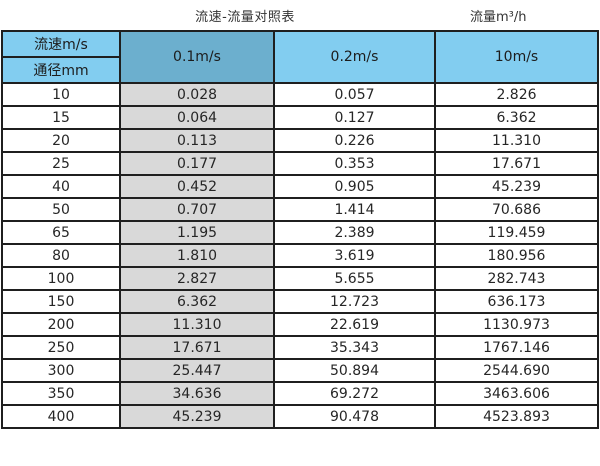  I want to click on flow-value-cell: 4523.893, so click(516, 416).